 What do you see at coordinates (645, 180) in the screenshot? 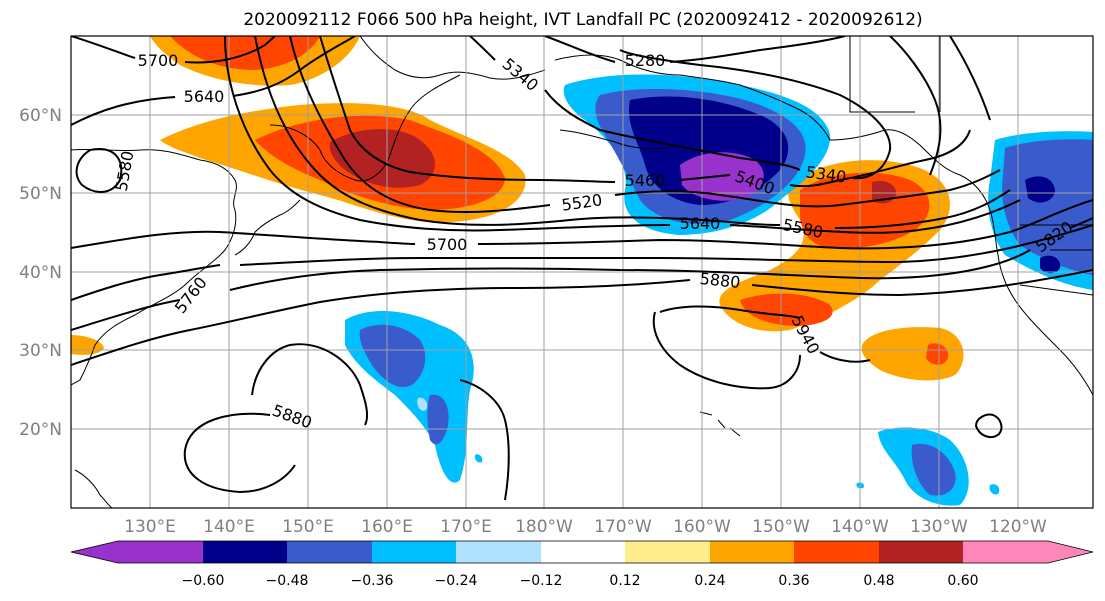
I see `contour-label: 5460` at bounding box center [645, 180].